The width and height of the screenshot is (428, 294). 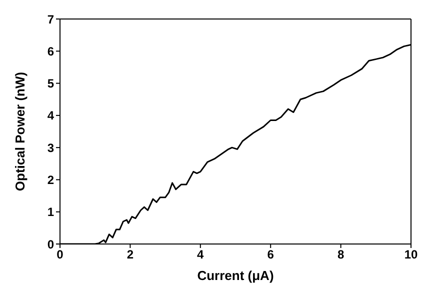 What do you see at coordinates (50, 51) in the screenshot?
I see `y-tick-label: 6` at bounding box center [50, 51].